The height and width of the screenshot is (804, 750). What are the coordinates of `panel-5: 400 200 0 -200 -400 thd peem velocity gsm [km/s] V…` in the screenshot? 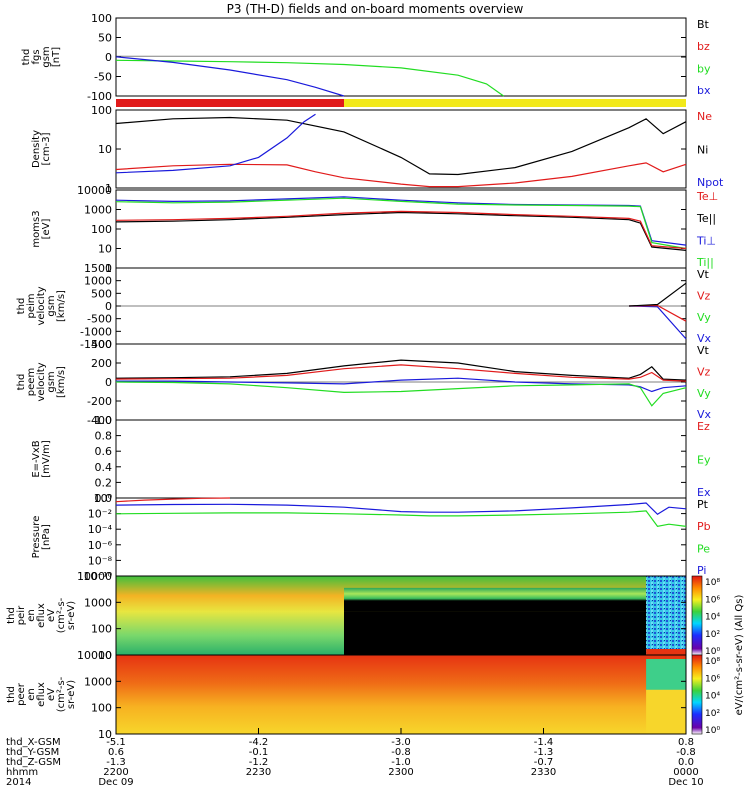 It's located at (364, 382).